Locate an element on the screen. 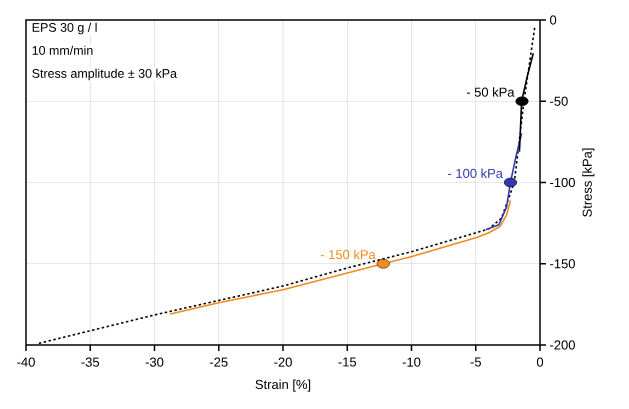 The height and width of the screenshot is (409, 629). annotation: EPS 30 g / l is located at coordinates (64, 28).